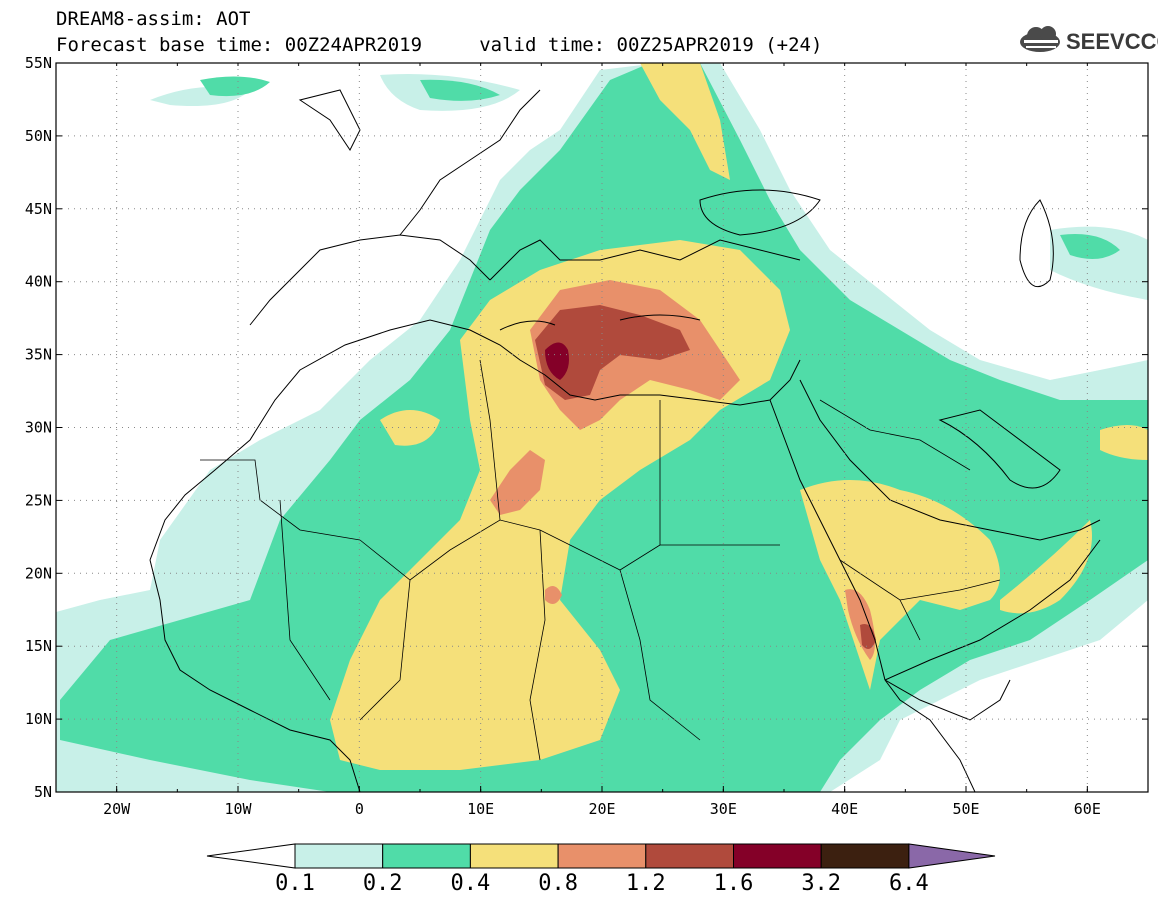 This screenshot has width=1165, height=905. Describe the element at coordinates (251, 856) in the screenshot. I see `colorbar-under-arrow` at that location.